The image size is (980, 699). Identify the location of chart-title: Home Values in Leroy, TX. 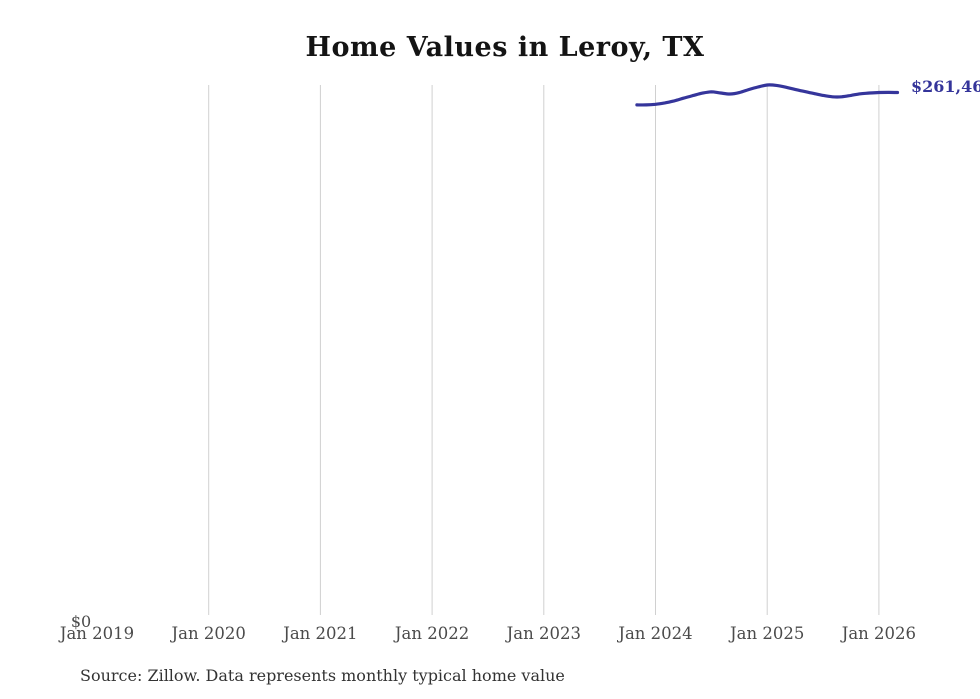
(505, 47).